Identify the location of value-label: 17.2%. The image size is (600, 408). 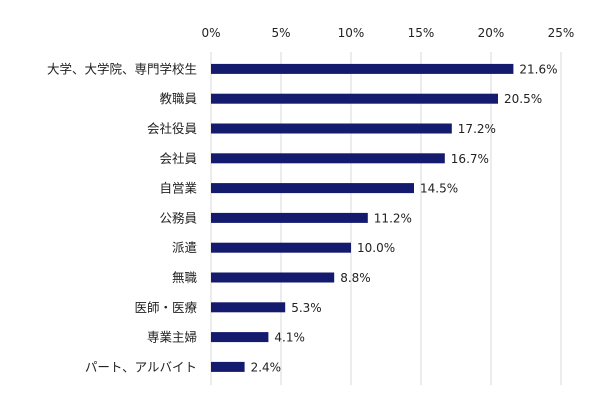
(477, 129).